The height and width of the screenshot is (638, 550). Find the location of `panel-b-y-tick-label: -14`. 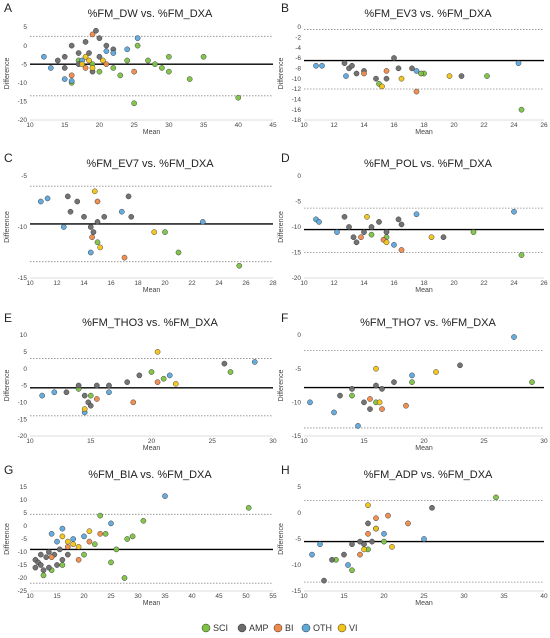

panel-b-y-tick-label: -14 is located at coordinates (297, 100).